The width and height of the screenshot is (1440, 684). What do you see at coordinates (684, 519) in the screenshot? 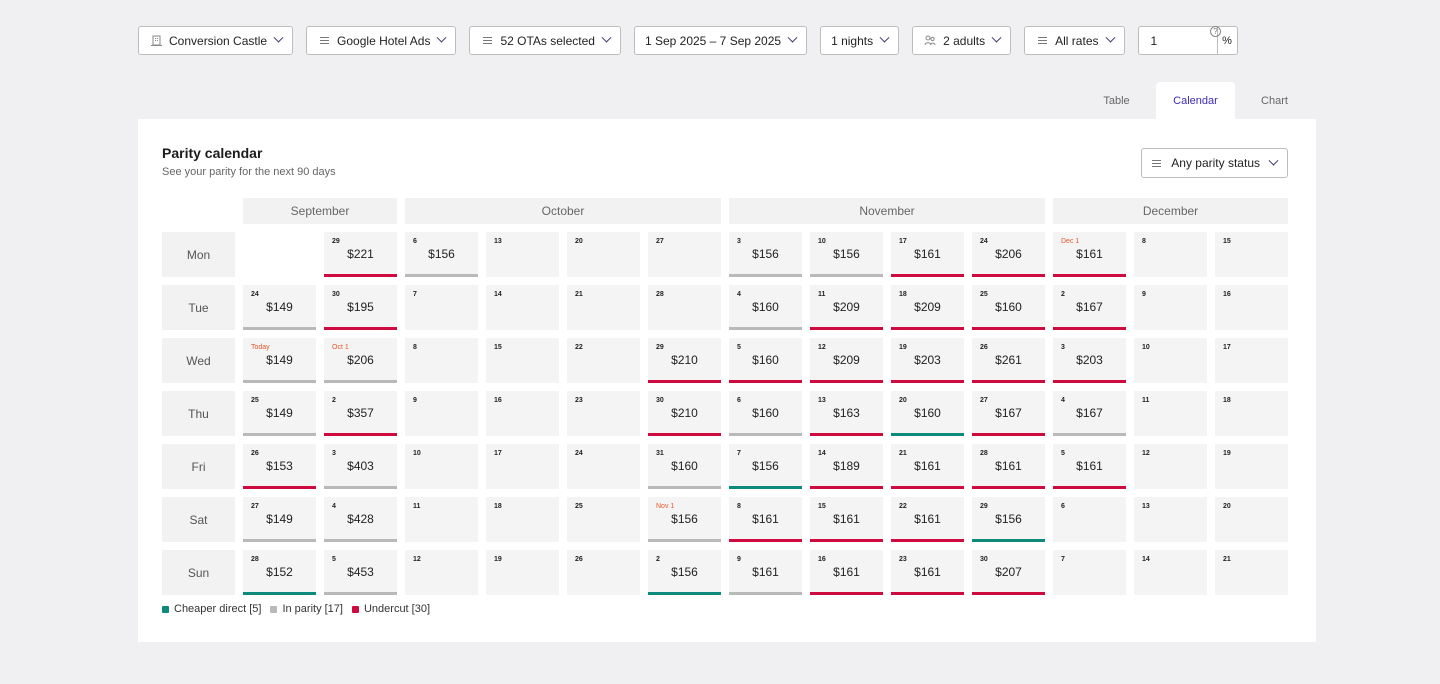
I see `calendar-cell: Nov 1 $156` at bounding box center [684, 519].